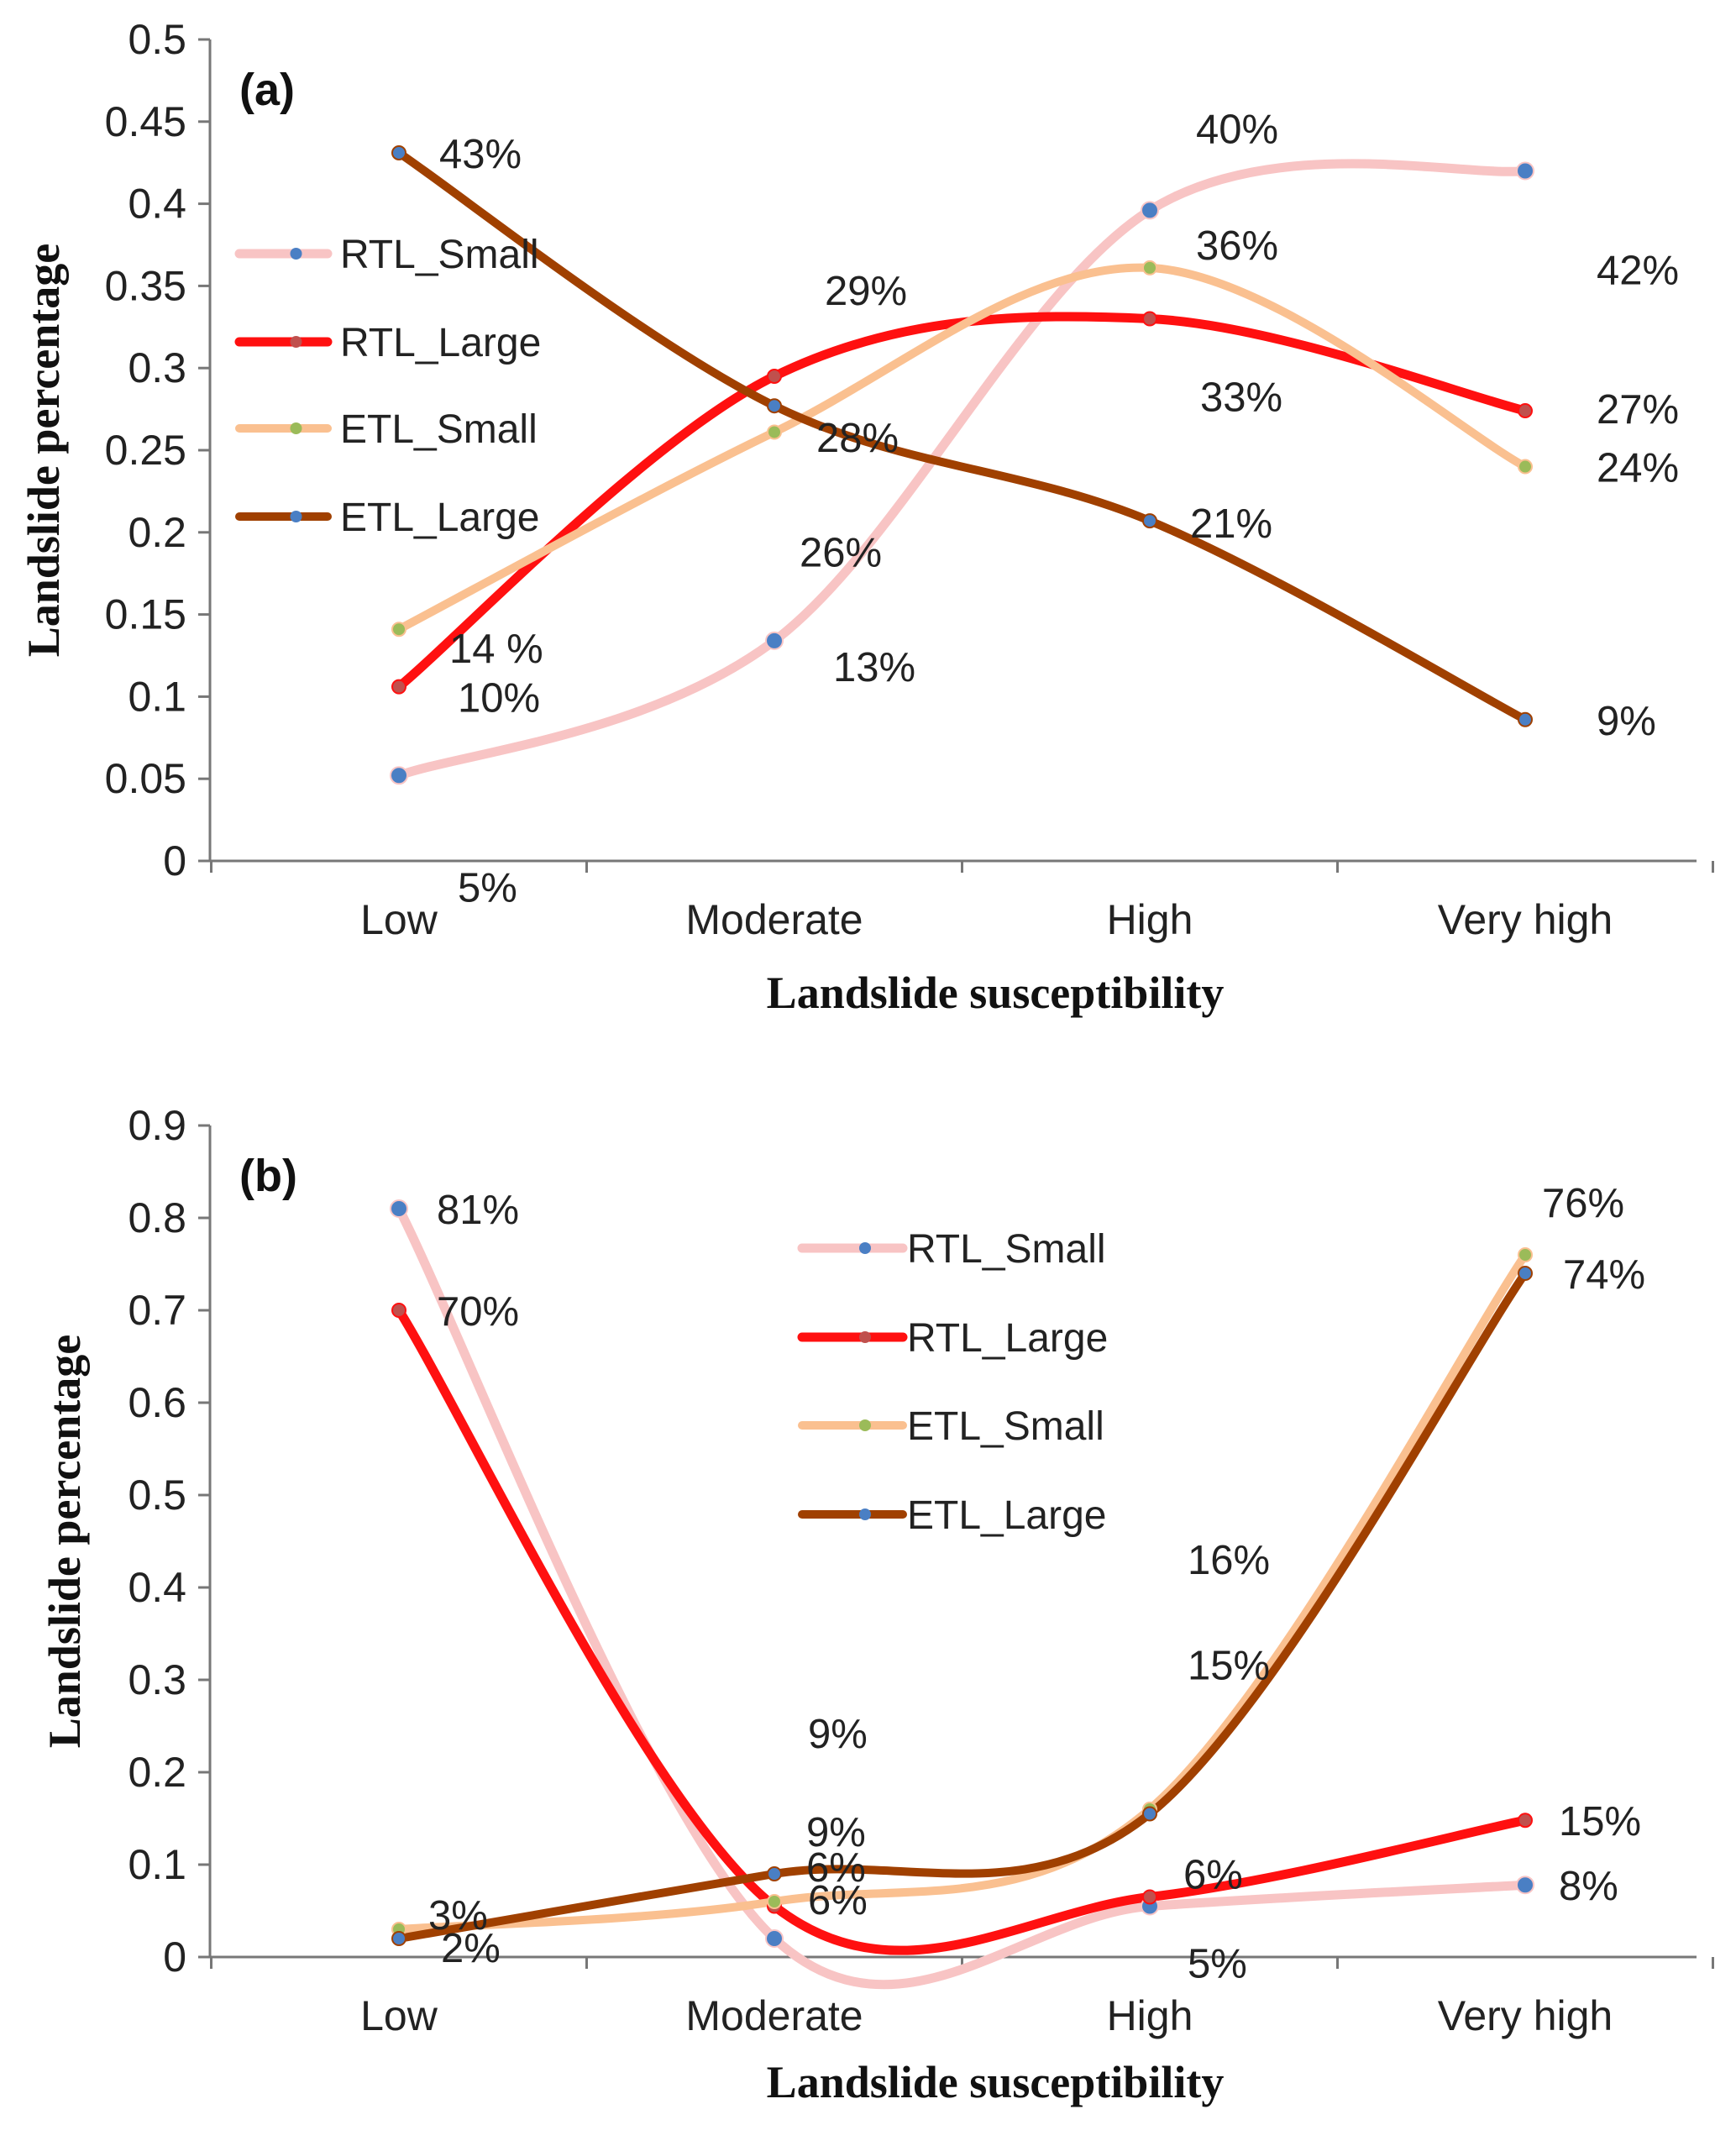  I want to click on y-tick-label: 0.15, so click(145, 614).